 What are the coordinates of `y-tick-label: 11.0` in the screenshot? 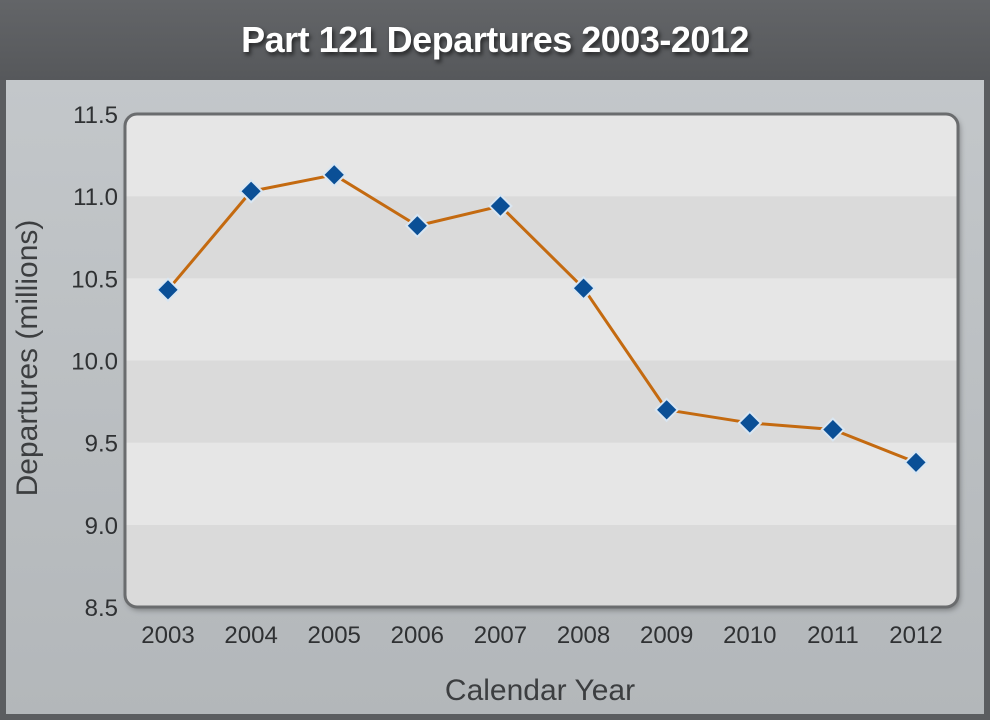 It's located at (95, 197).